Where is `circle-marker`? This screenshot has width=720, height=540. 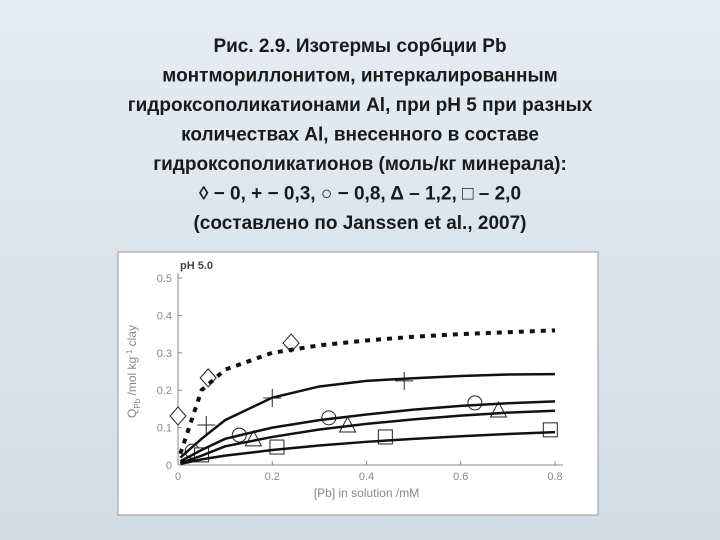 circle-marker is located at coordinates (475, 403).